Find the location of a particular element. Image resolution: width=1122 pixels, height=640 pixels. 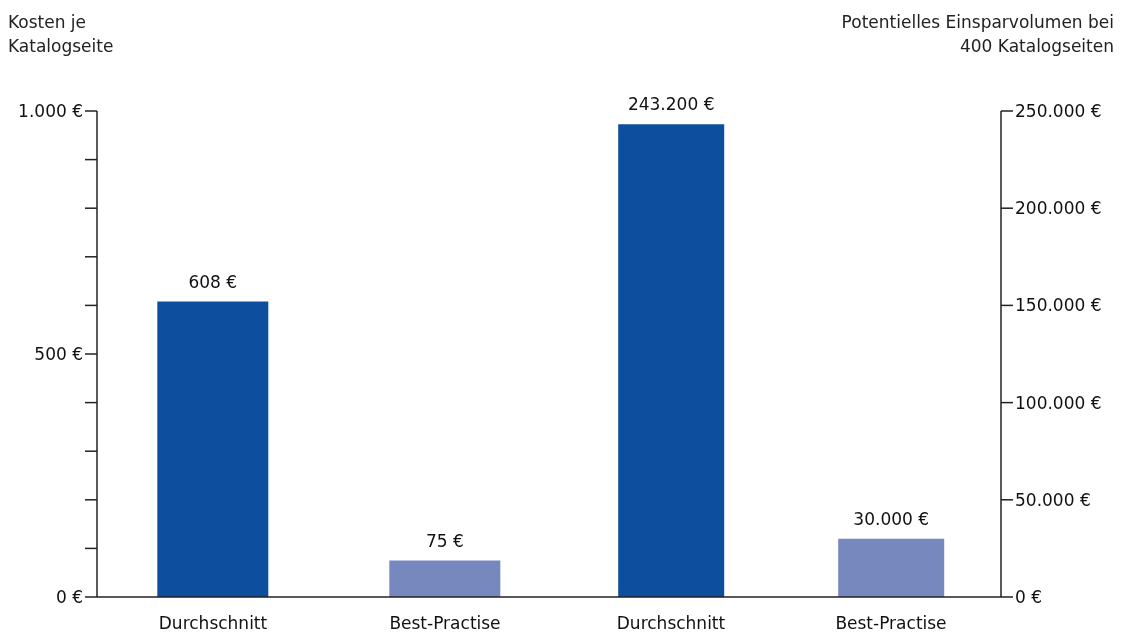

y-tick-label: 0 € is located at coordinates (69, 597).